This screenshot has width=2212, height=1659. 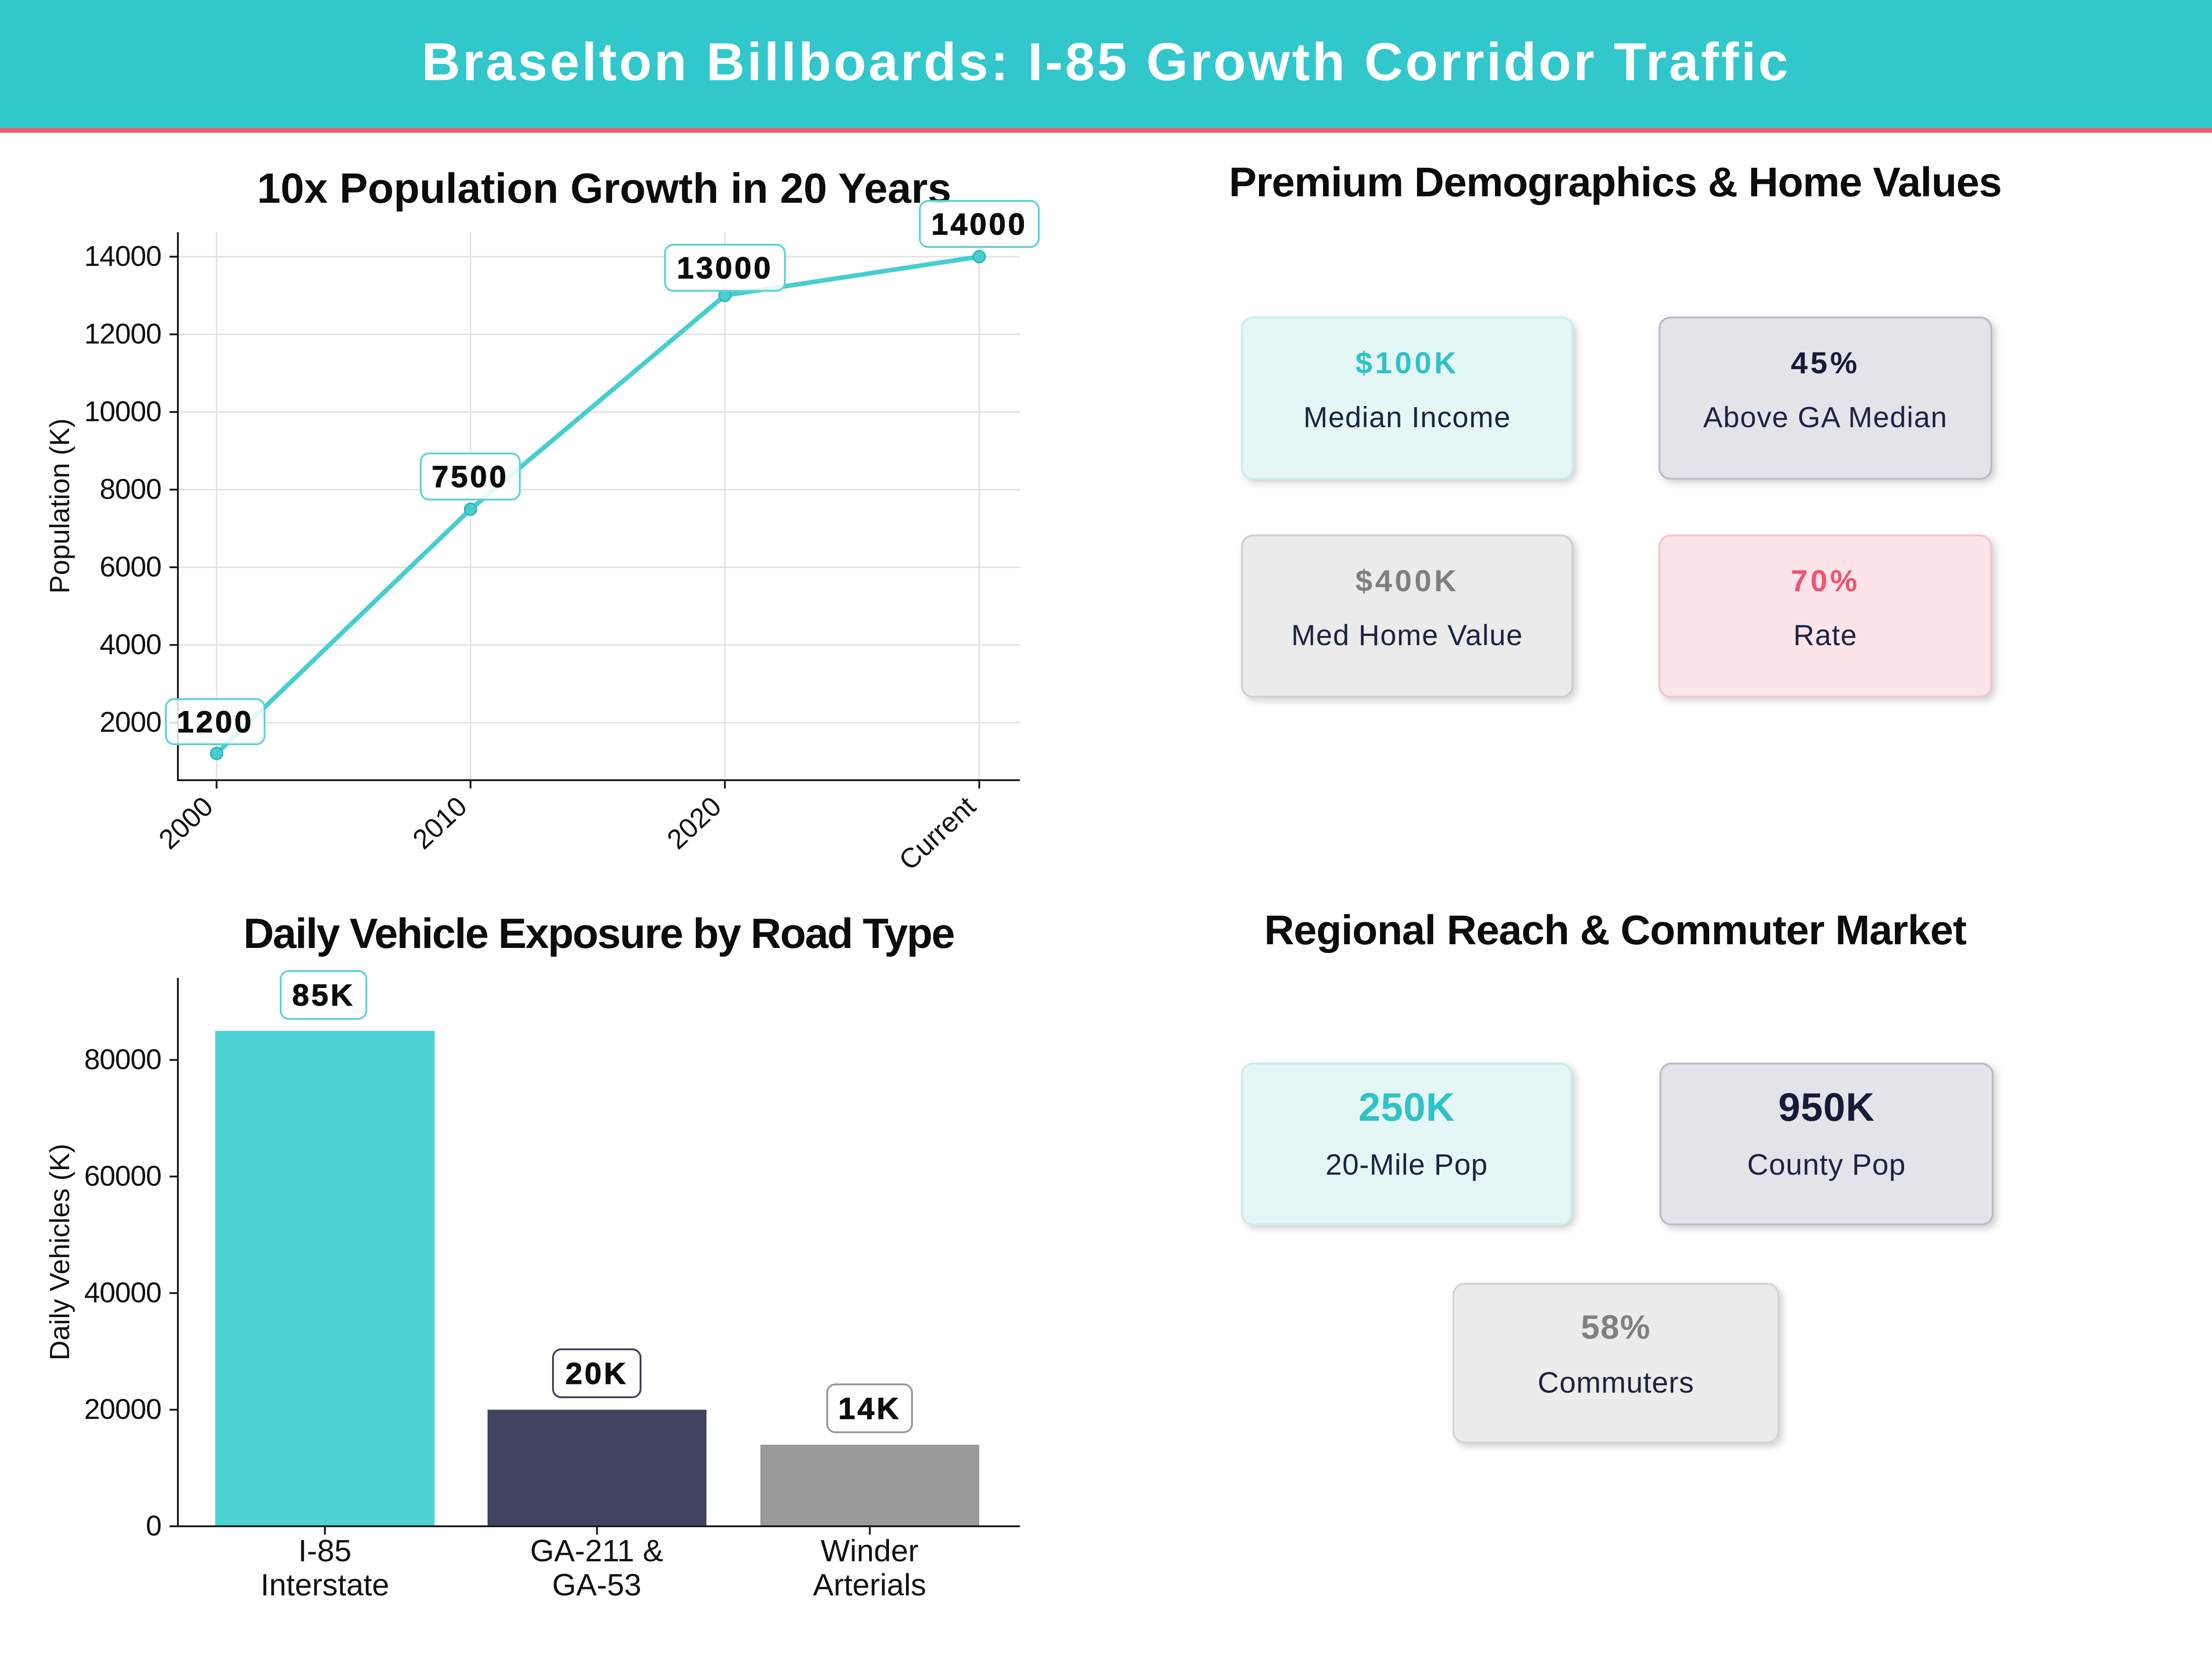 I want to click on svg-text: Interstate, so click(x=324, y=1585).